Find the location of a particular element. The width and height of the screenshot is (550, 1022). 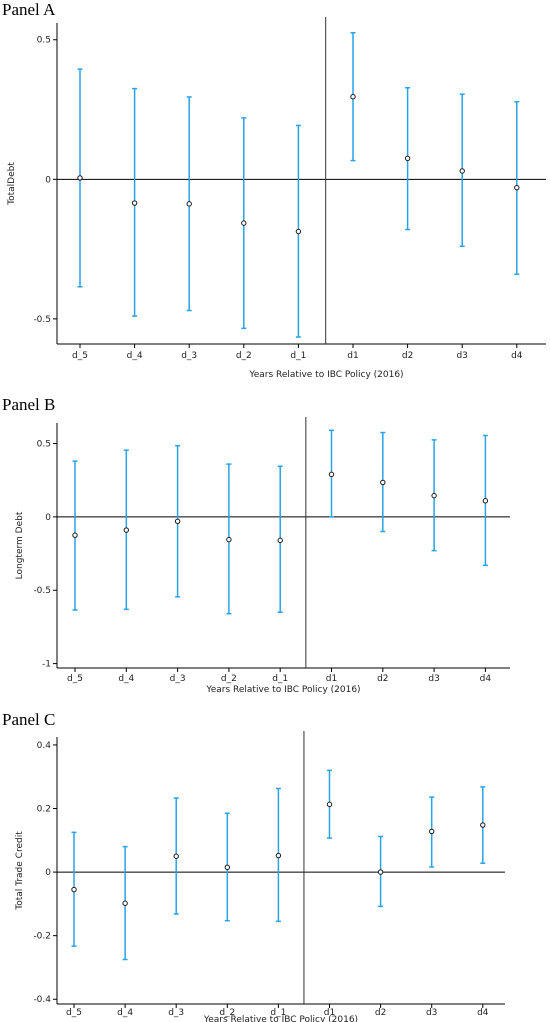

y-tick-label: -0.5 is located at coordinates (42, 320).